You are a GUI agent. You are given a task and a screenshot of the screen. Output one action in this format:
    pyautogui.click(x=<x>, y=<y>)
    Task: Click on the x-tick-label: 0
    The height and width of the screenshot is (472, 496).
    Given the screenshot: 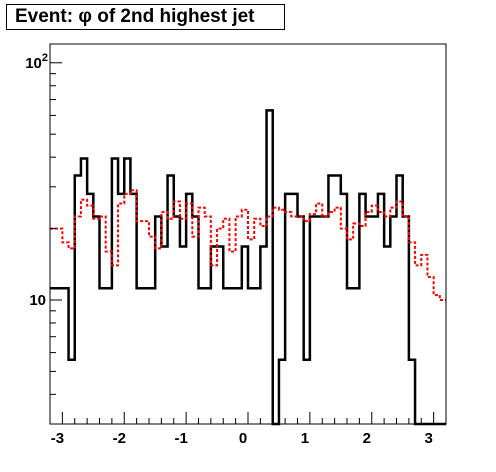 What is the action you would take?
    pyautogui.click(x=243, y=438)
    